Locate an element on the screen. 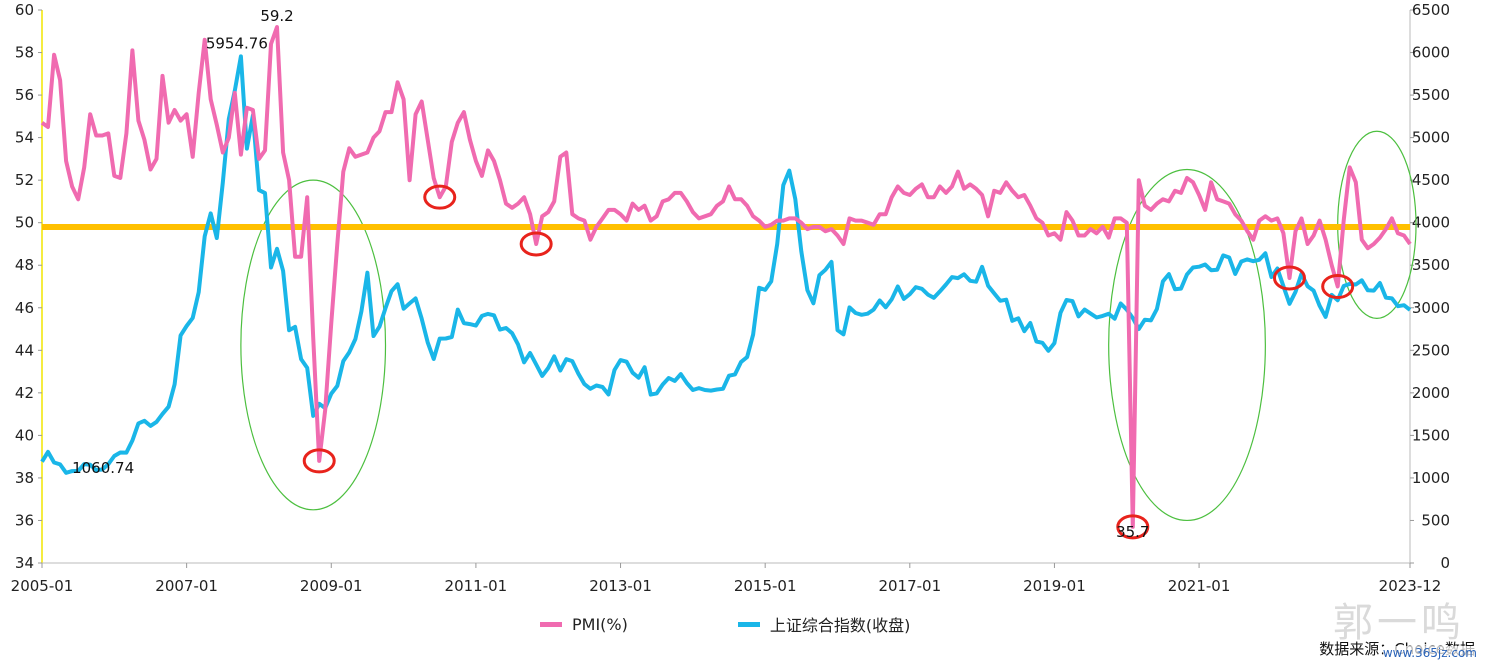 Image resolution: width=1485 pixels, height=667 pixels. y-right-tick-label: 3000 is located at coordinates (1431, 308).